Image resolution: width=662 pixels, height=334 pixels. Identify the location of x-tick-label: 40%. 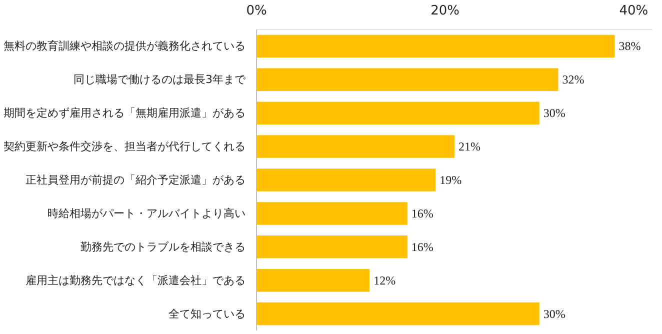
(633, 11).